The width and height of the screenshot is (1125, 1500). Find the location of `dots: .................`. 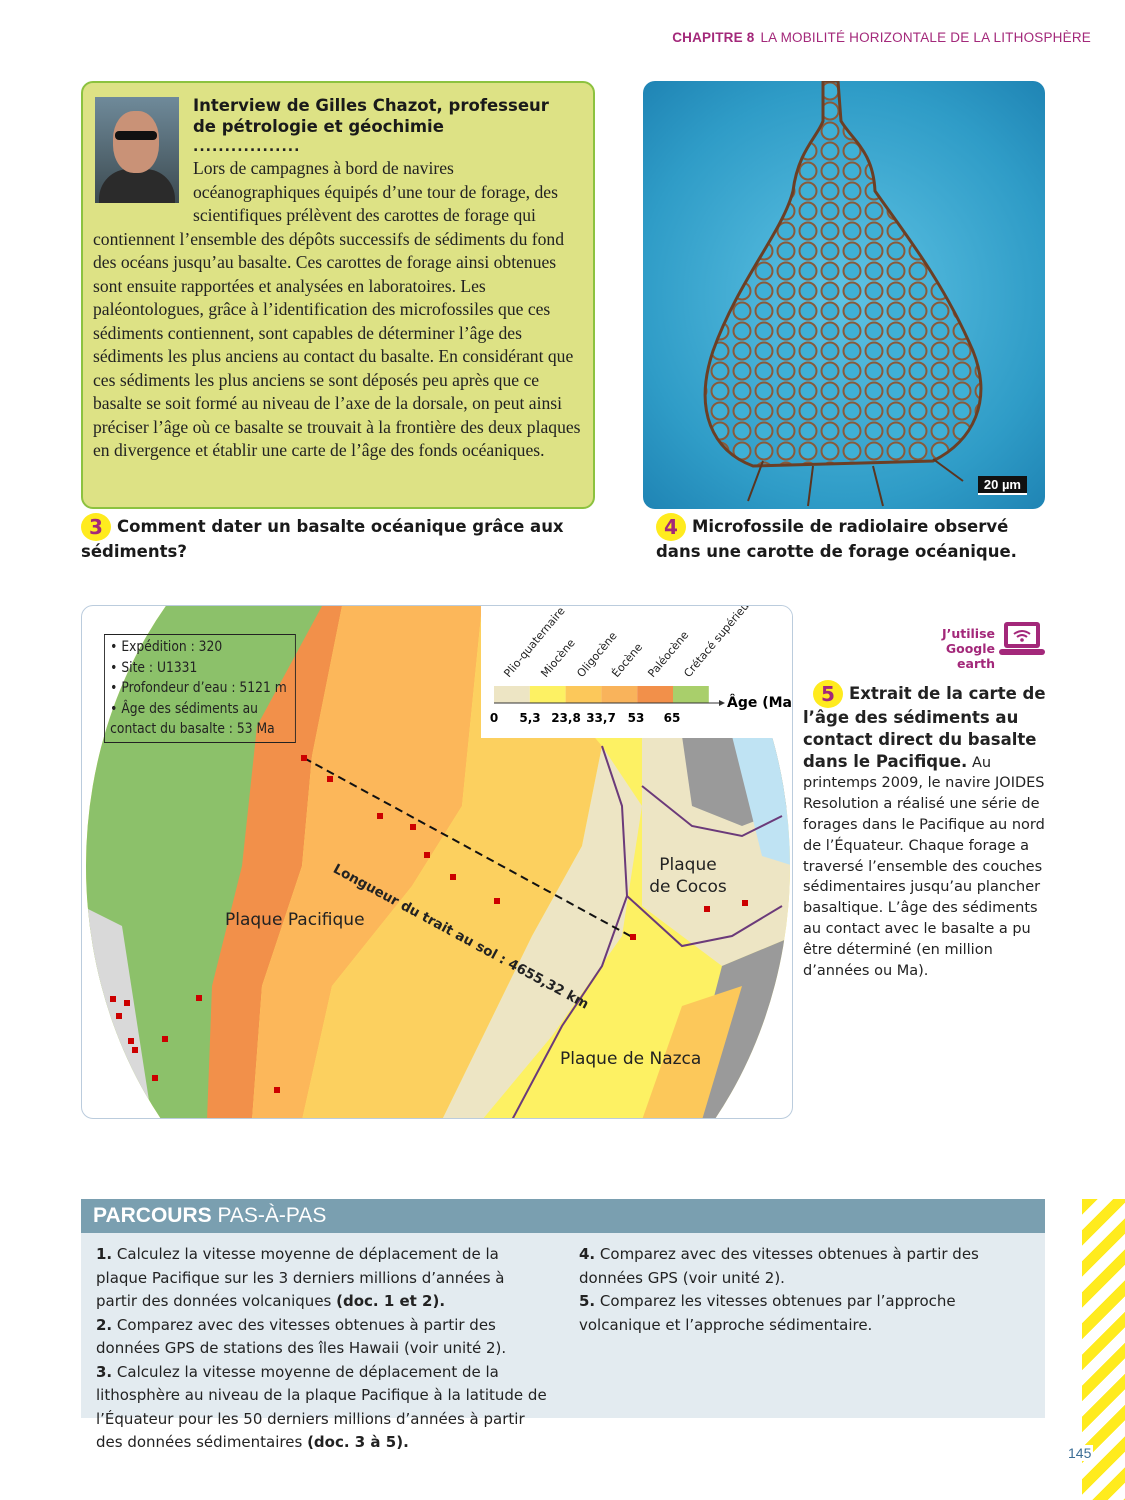

dots: ................. is located at coordinates (247, 147).